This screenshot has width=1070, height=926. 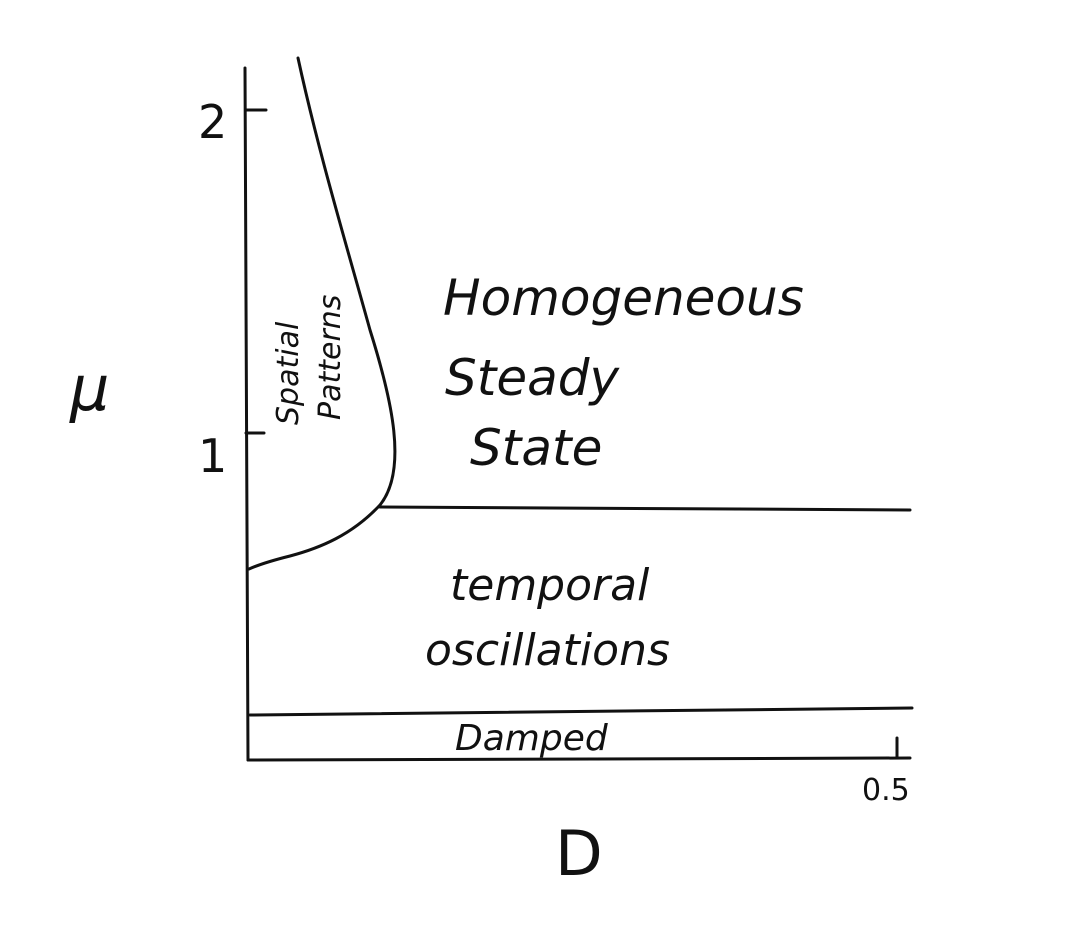 What do you see at coordinates (623, 298) in the screenshot?
I see `region-homogeneous-label-line1: Homogeneous` at bounding box center [623, 298].